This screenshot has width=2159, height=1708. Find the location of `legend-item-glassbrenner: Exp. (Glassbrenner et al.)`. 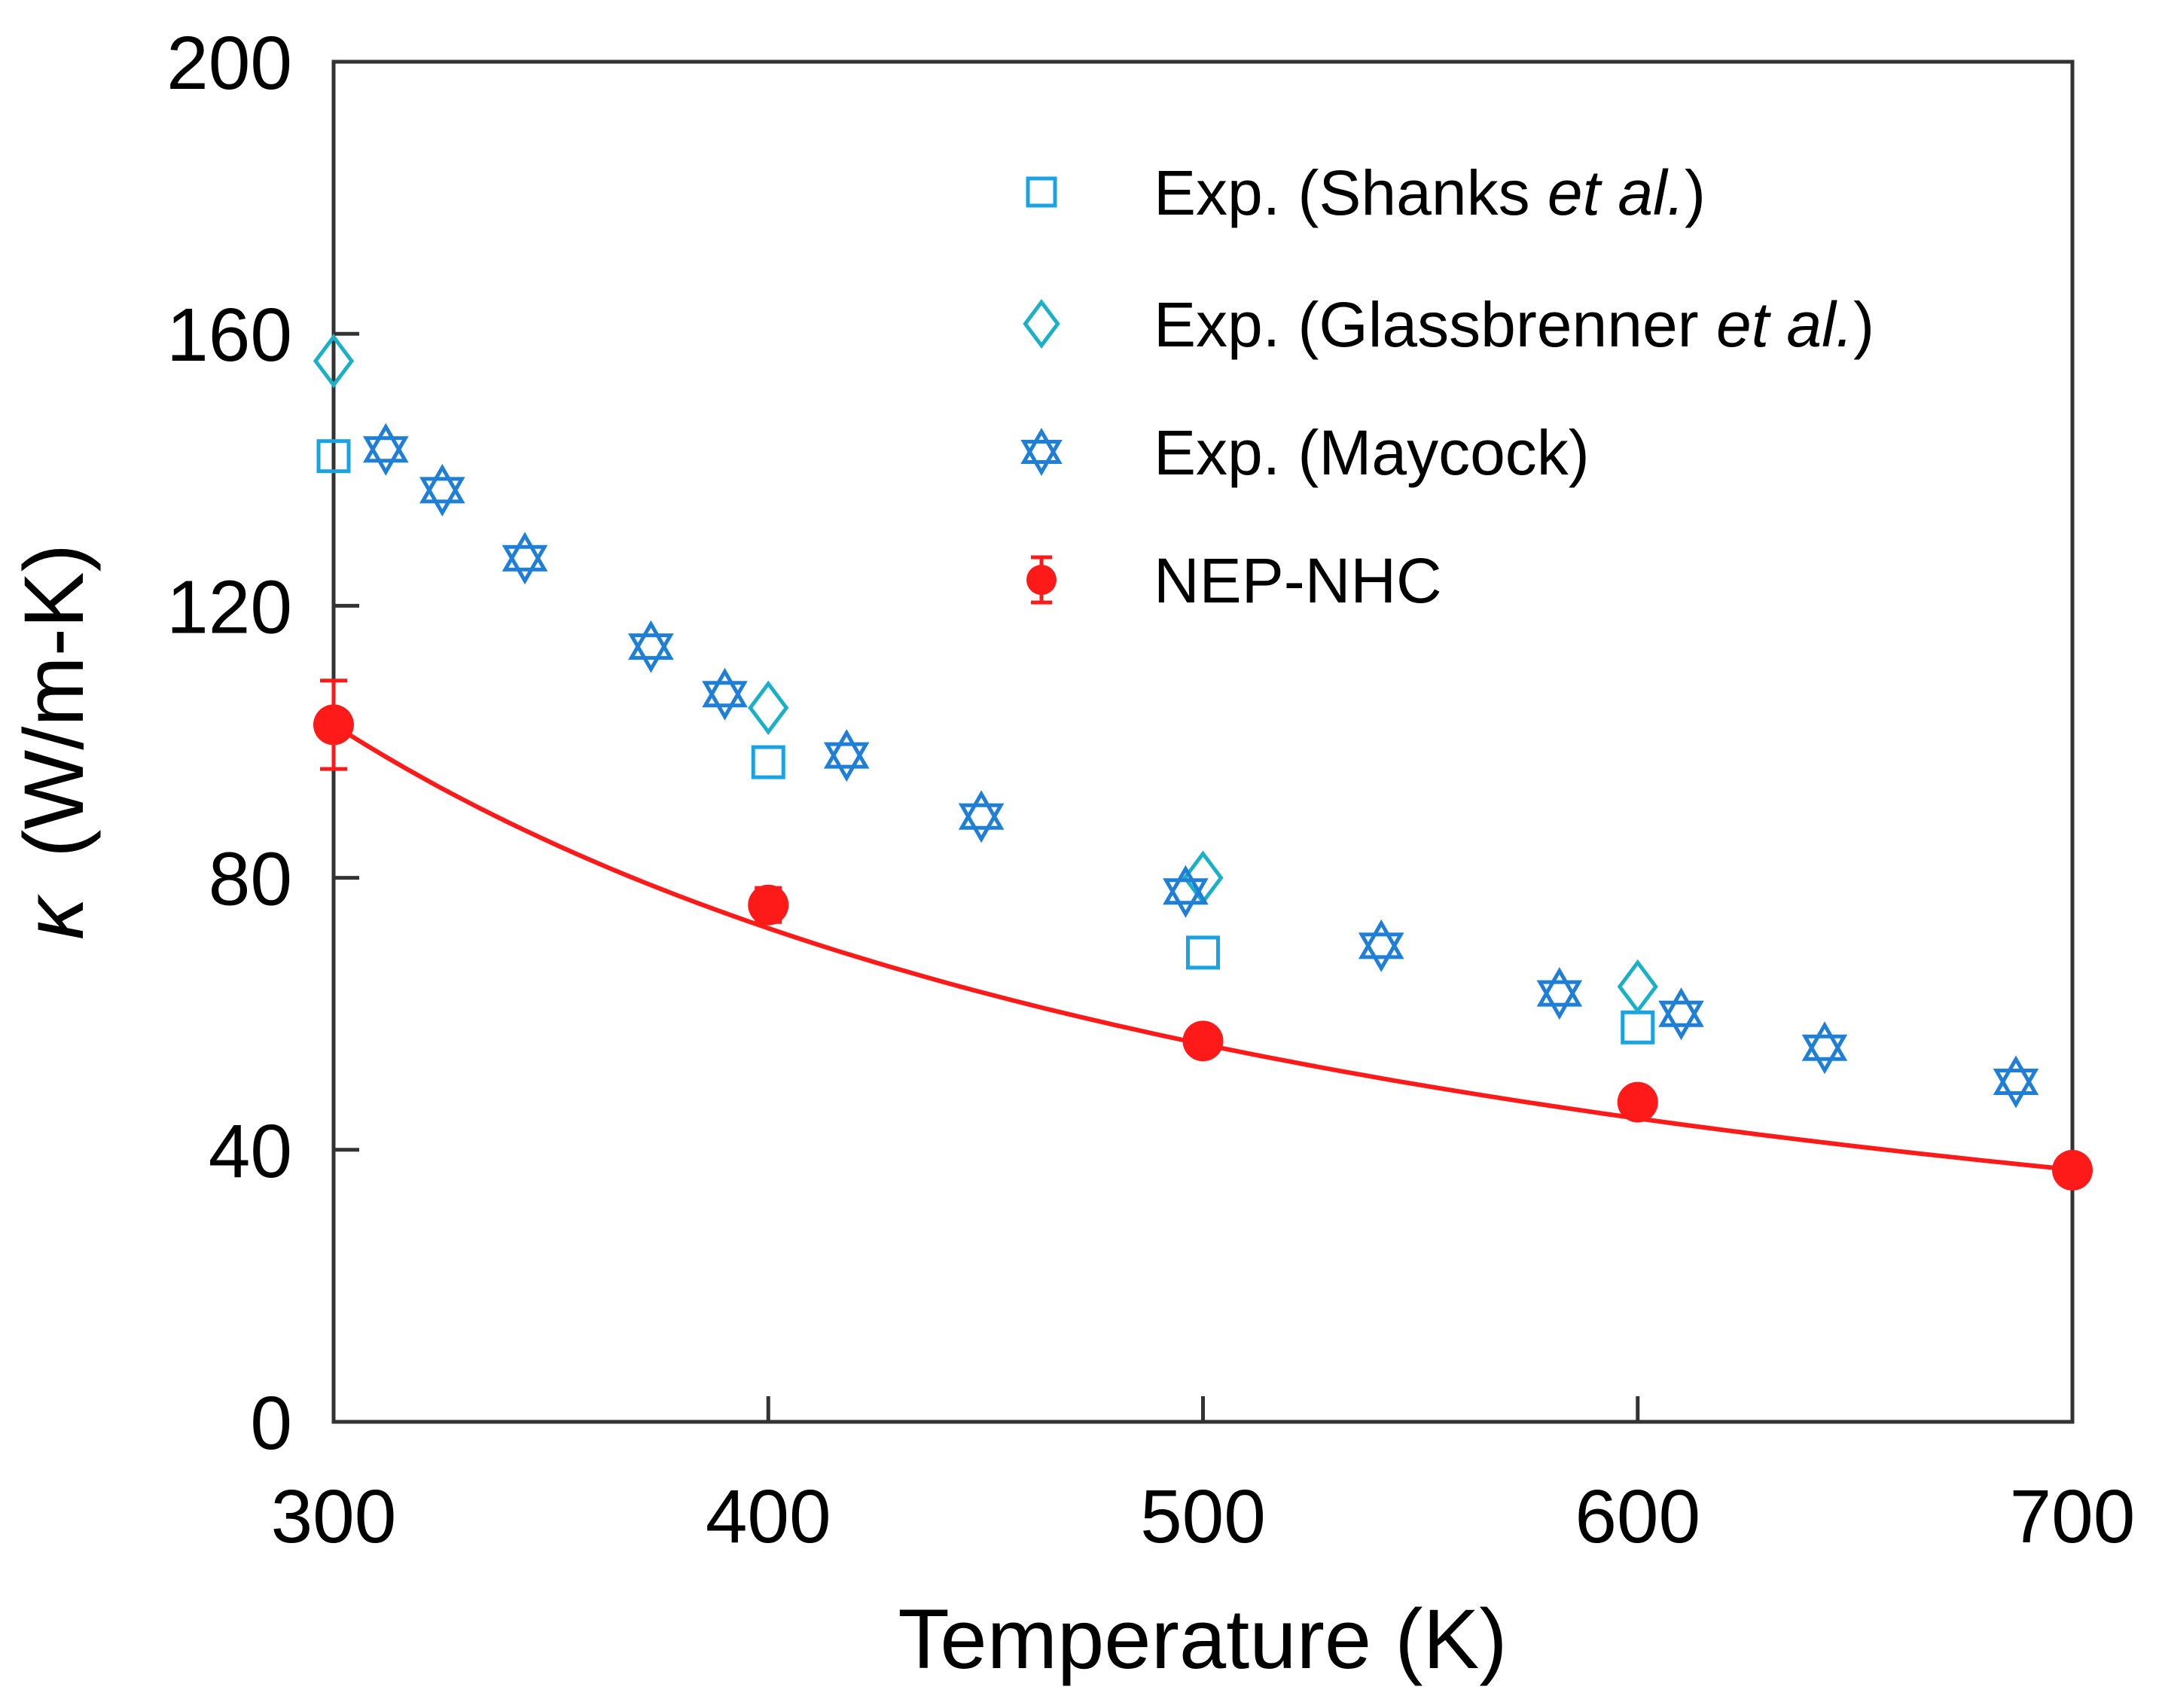

legend-item-glassbrenner: Exp. (Glassbrenner et al.) is located at coordinates (1448, 324).